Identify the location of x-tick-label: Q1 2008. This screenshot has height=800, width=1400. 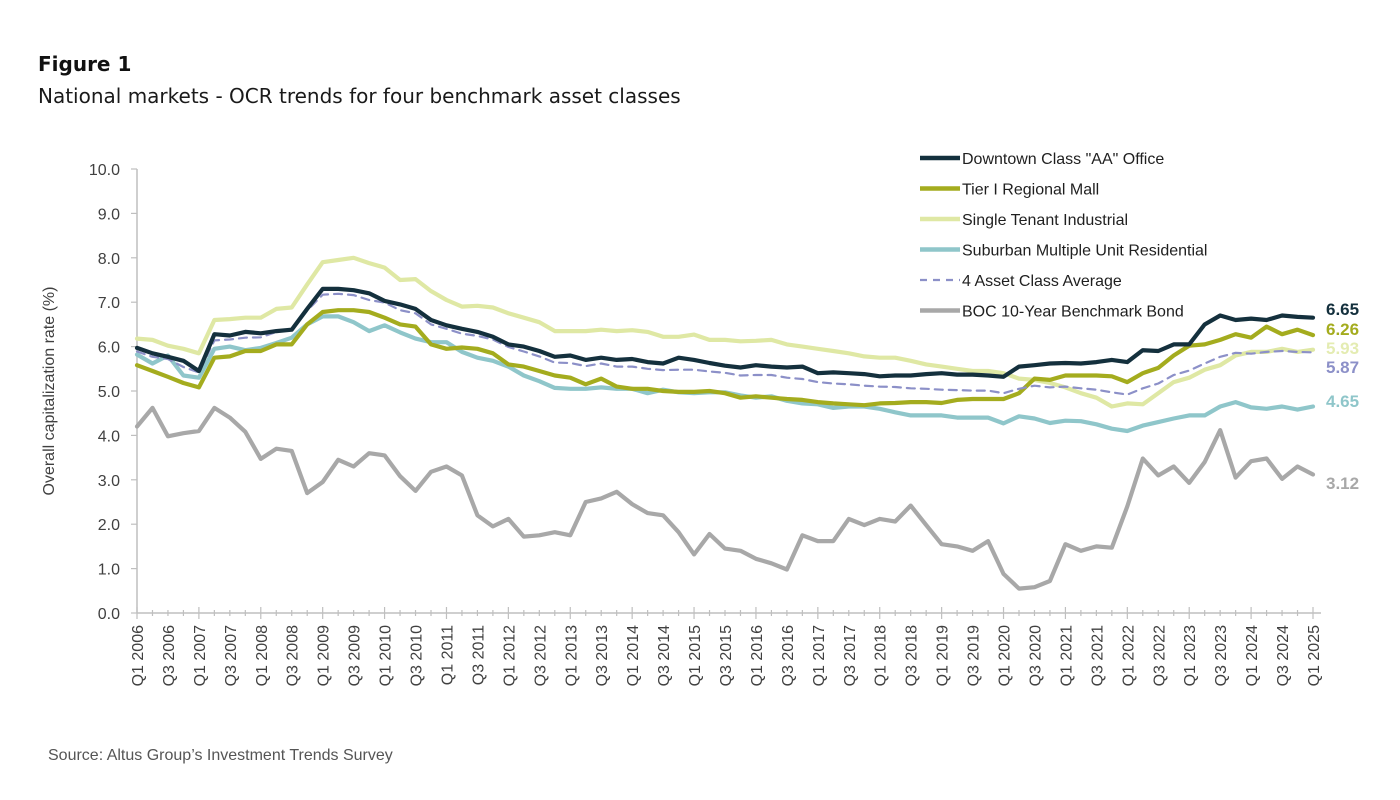
(262, 655).